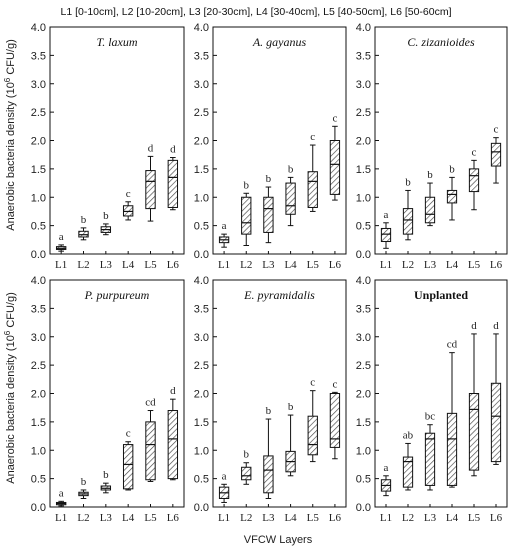 Image resolution: width=513 pixels, height=550 pixels. I want to click on box-L4: b, so click(290, 195).